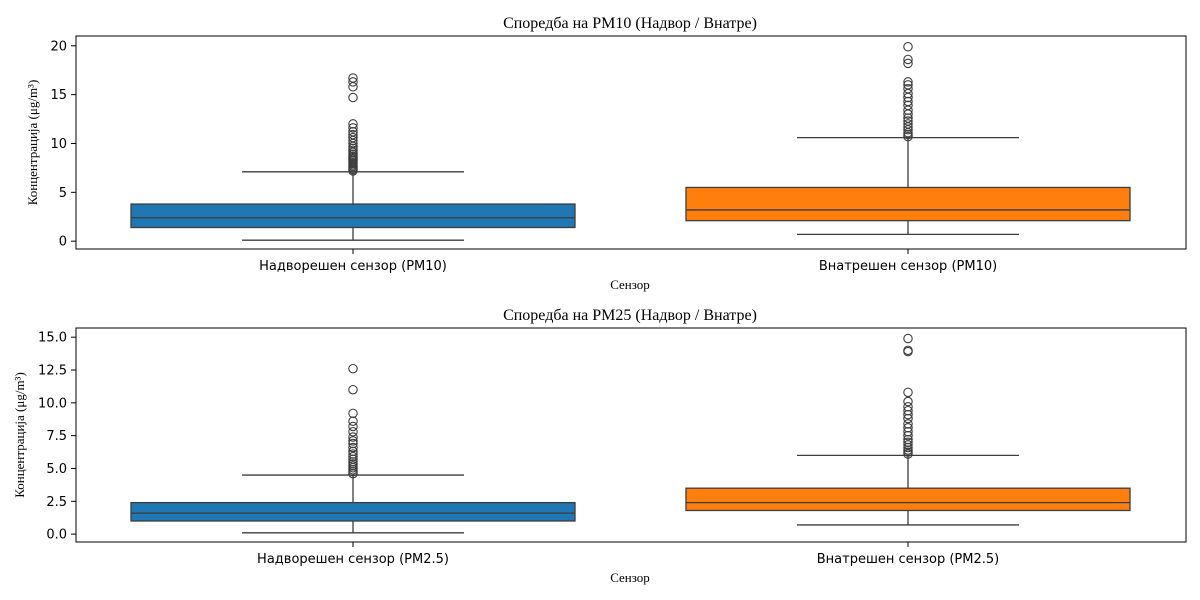  Describe the element at coordinates (58, 46) in the screenshot. I see `y-tick-label: 20` at that location.